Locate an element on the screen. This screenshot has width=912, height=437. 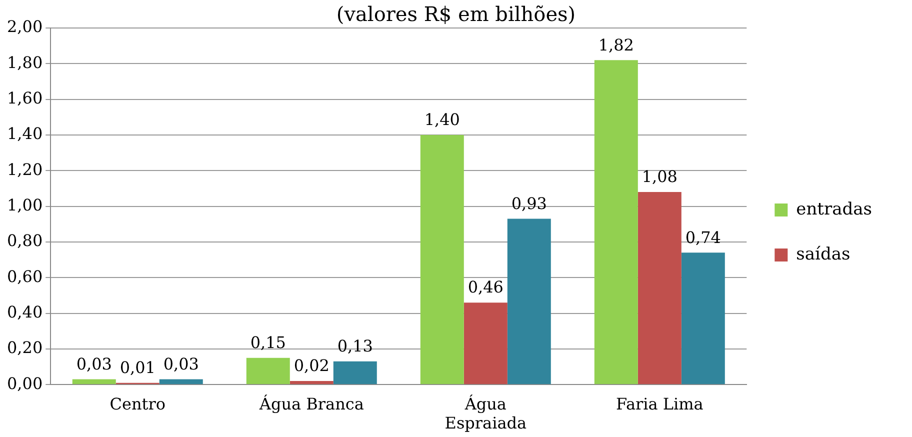
data-label: 0,93 is located at coordinates (529, 203).